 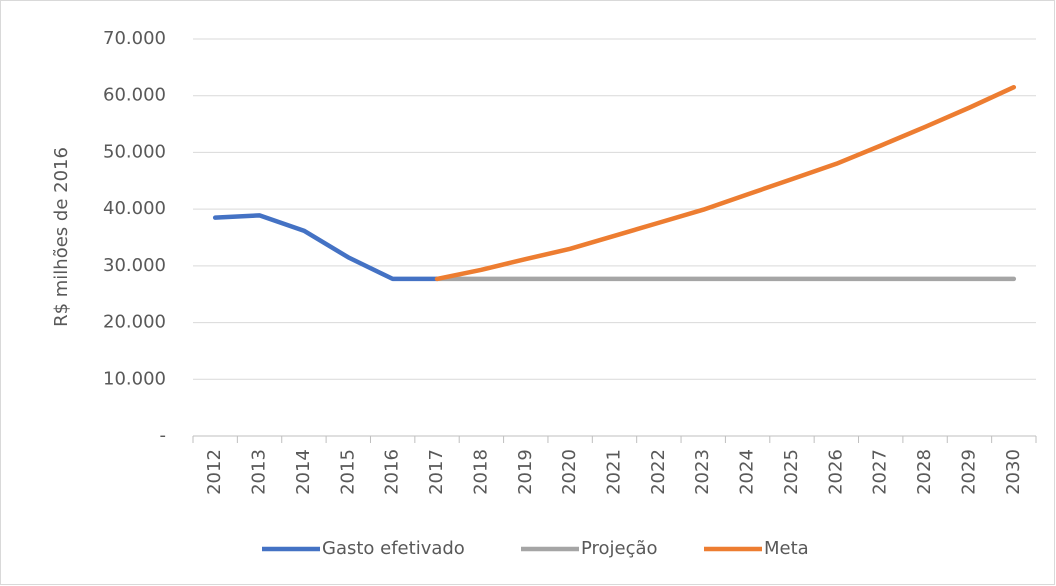 I want to click on line-series, so click(x=326, y=247).